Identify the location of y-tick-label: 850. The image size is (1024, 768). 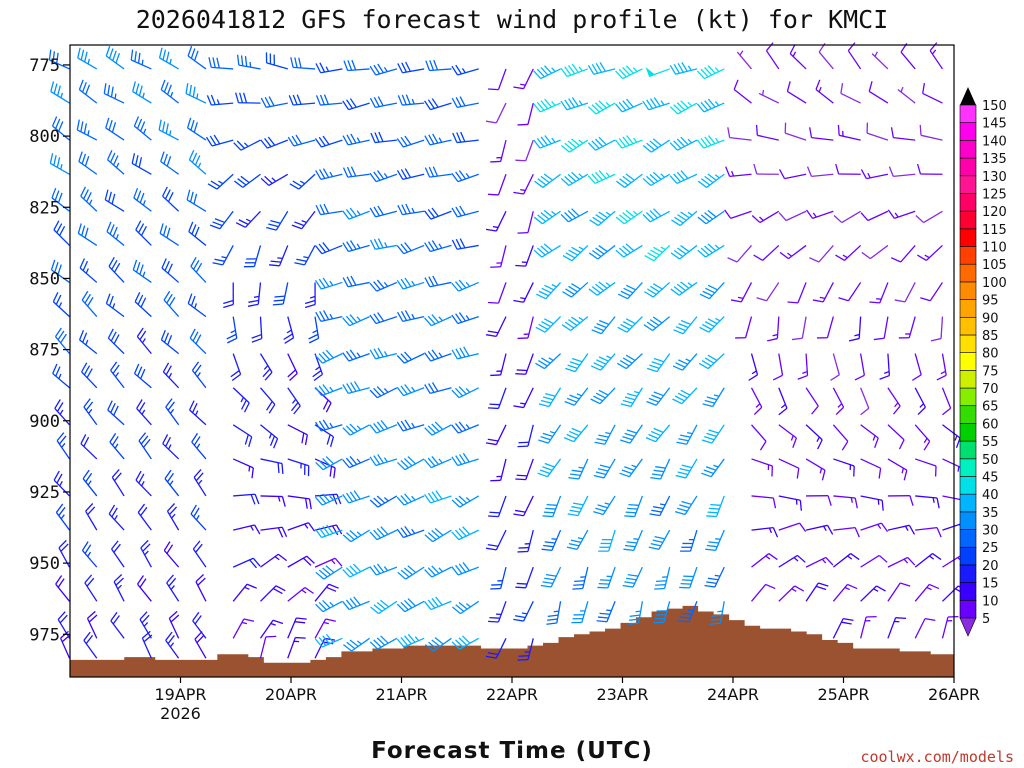
(44, 279).